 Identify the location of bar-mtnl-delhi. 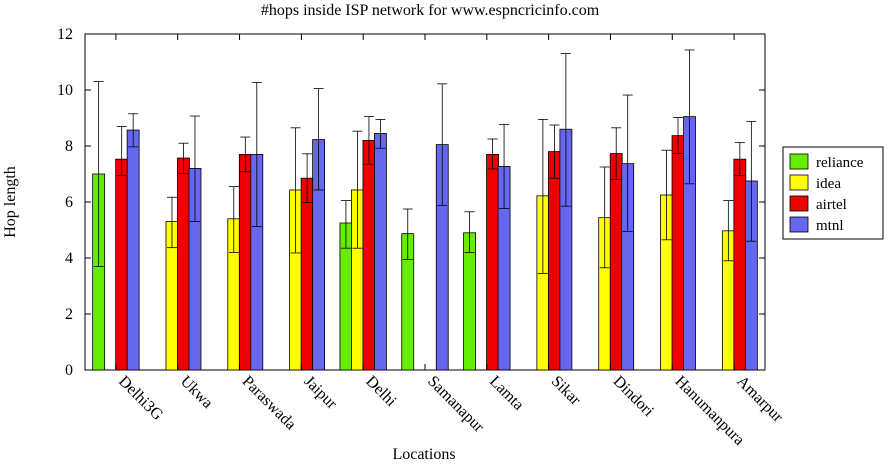
(380, 251).